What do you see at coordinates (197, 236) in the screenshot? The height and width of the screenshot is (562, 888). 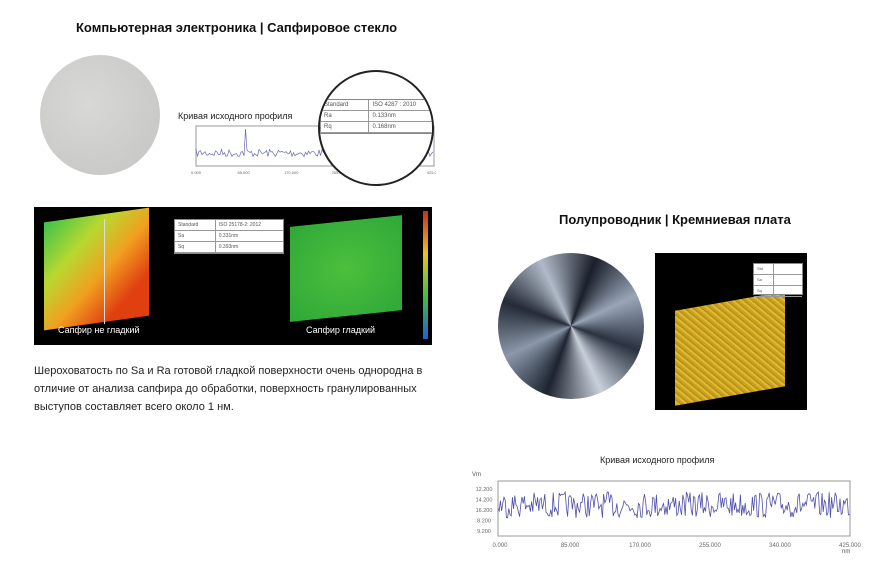 I see `param-name: Sa` at bounding box center [197, 236].